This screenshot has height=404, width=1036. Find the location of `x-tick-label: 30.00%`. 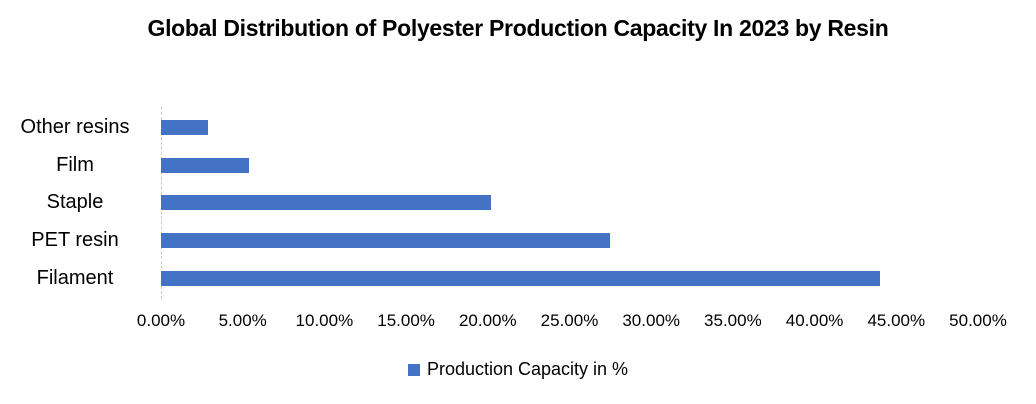

x-tick-label: 30.00% is located at coordinates (651, 320).